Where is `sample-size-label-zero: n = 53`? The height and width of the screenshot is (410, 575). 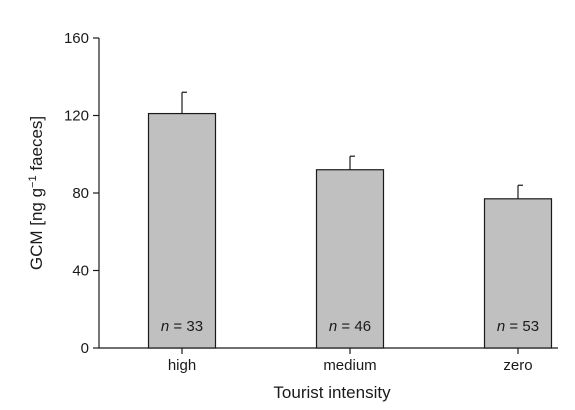
sample-size-label-zero: n = 53 is located at coordinates (518, 326).